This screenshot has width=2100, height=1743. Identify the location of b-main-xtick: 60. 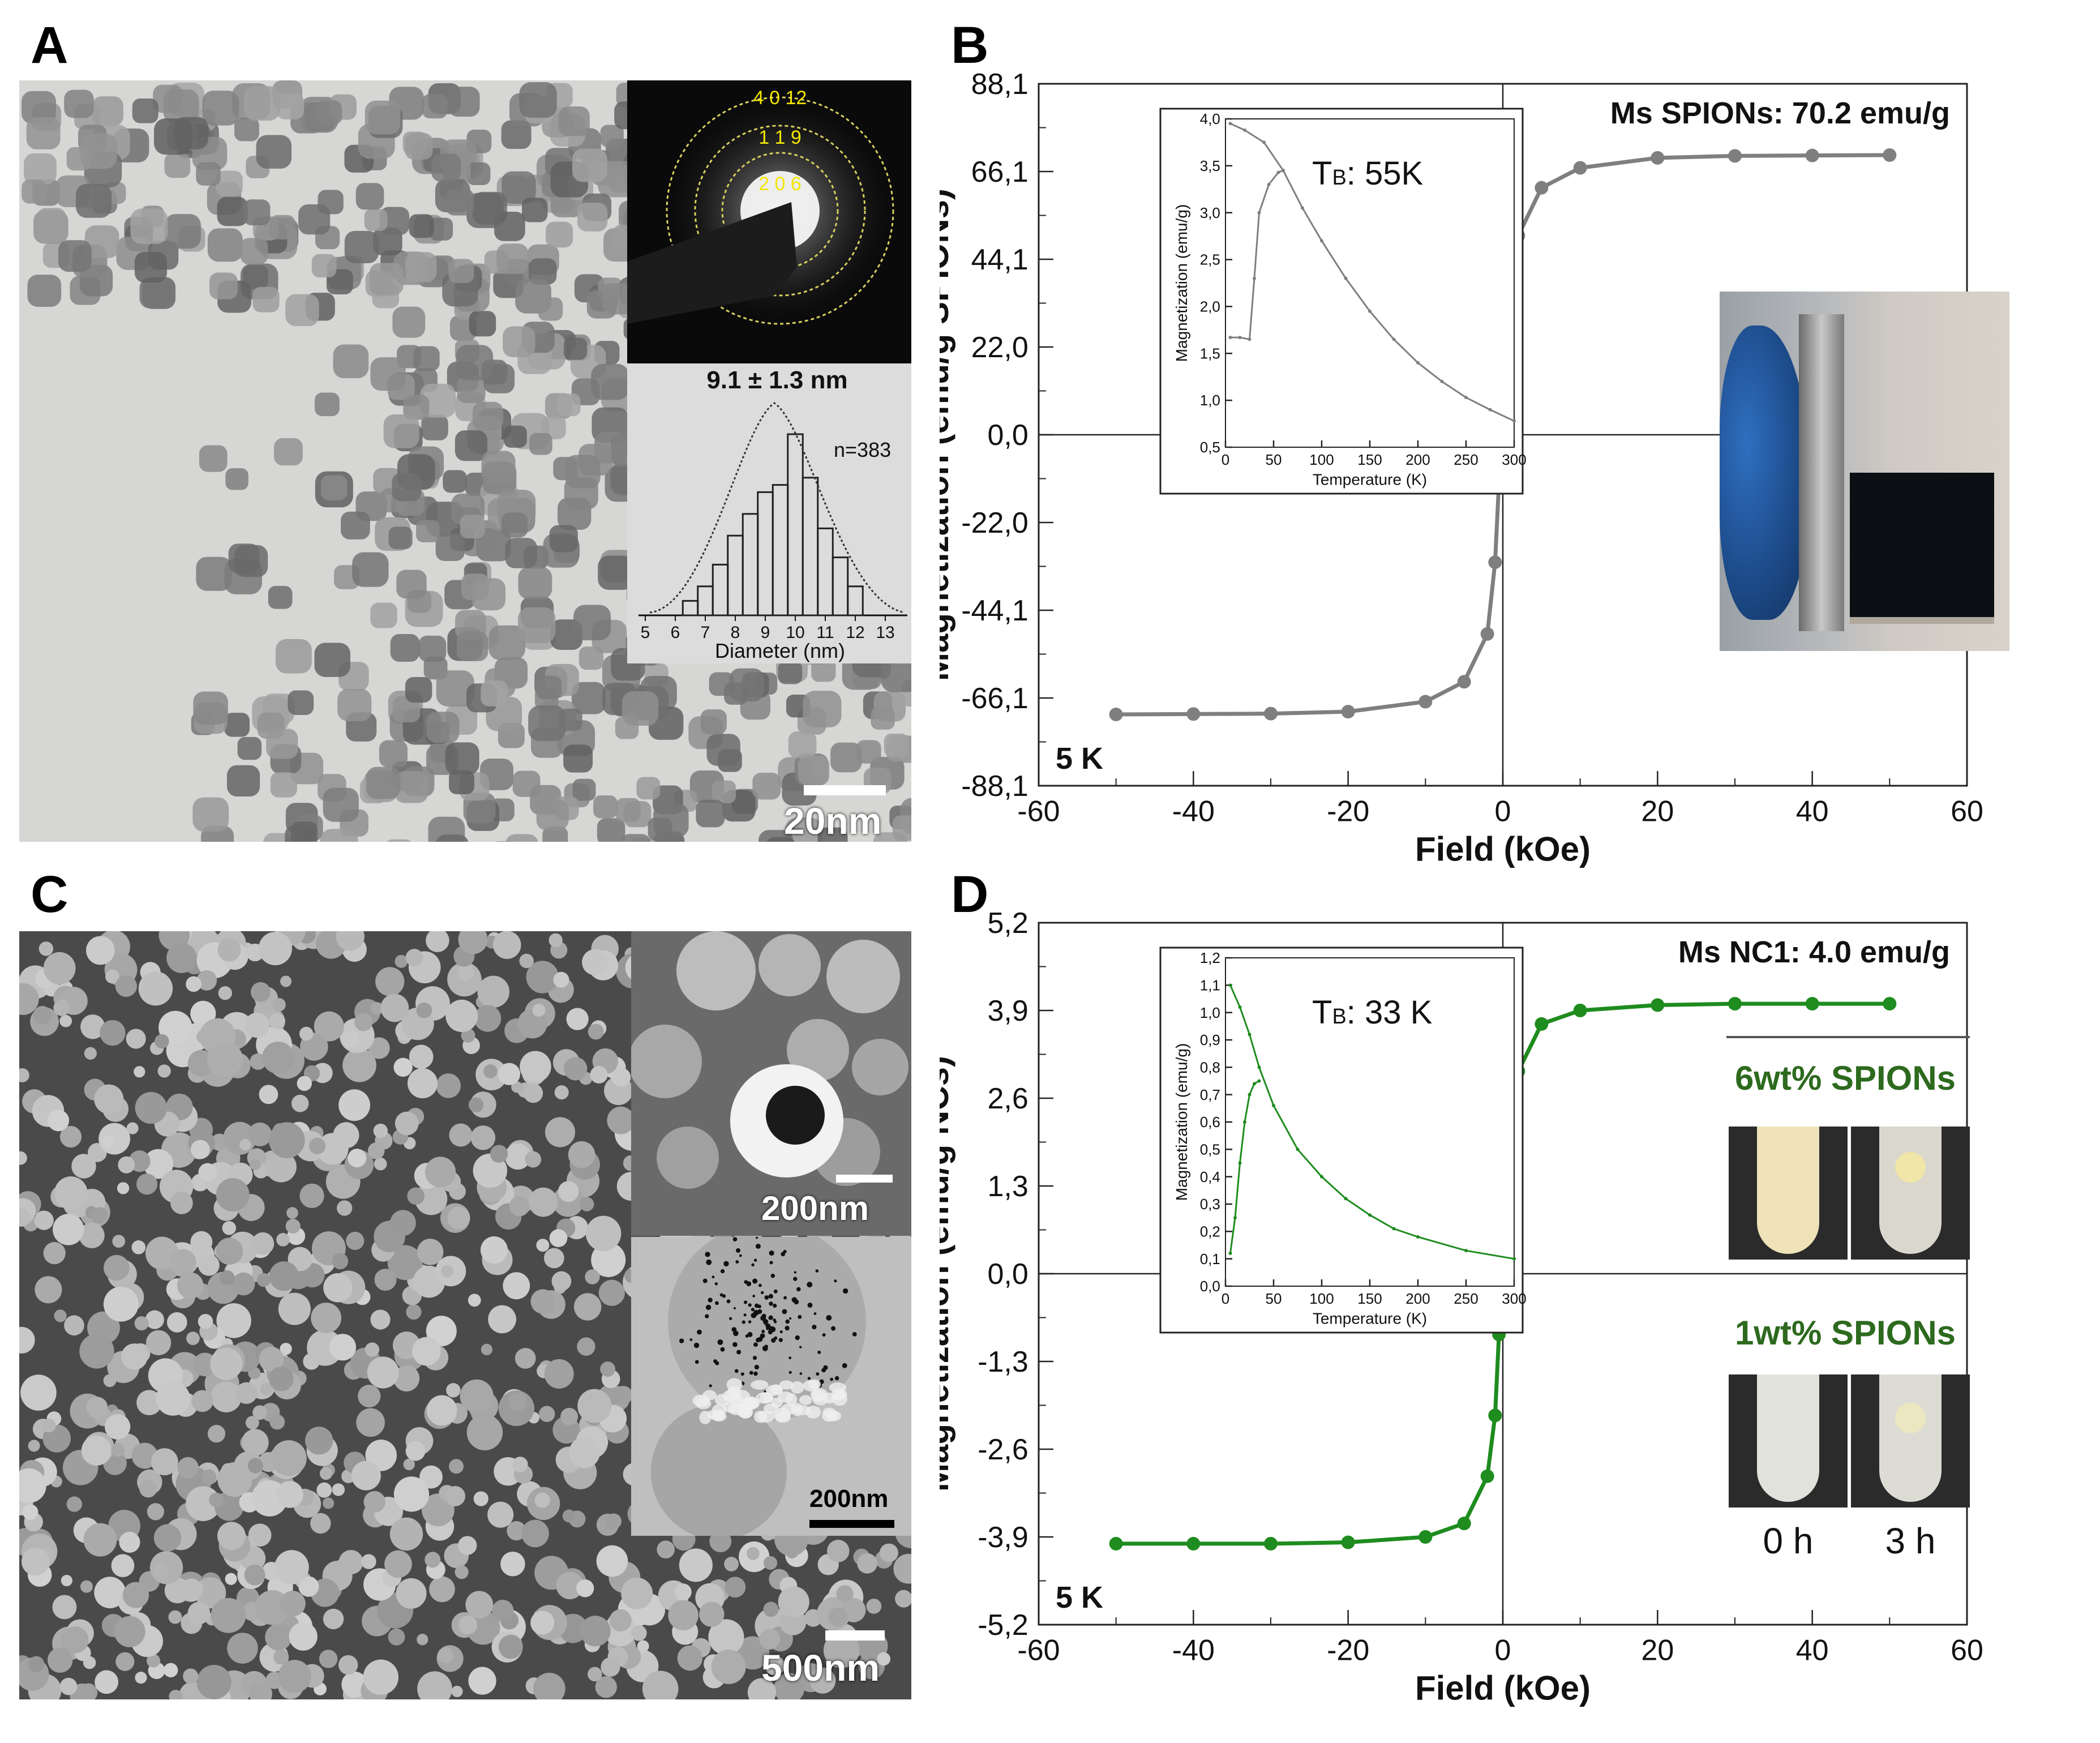
(1967, 812).